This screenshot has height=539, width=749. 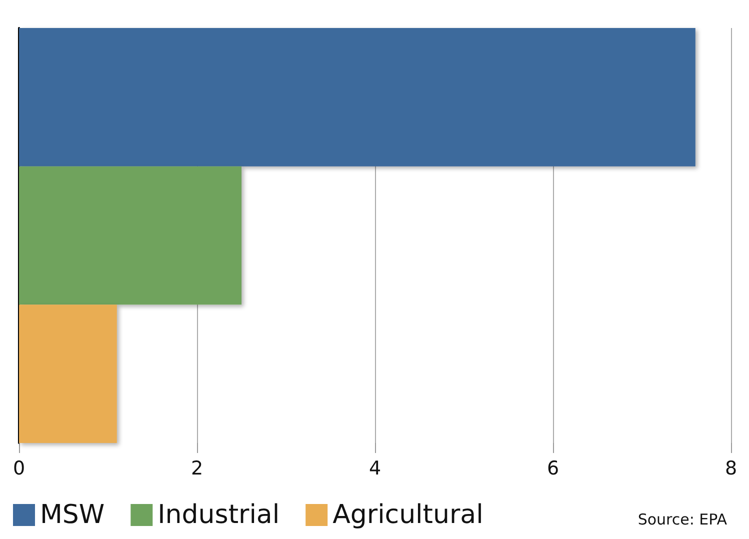 I want to click on legend-label: Industrial, so click(x=219, y=515).